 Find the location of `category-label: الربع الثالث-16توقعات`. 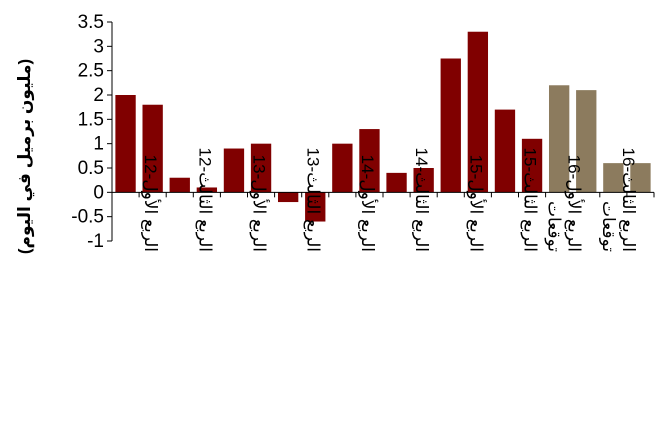

category-label: الربع الثالث-16توقعات is located at coordinates (618, 200).